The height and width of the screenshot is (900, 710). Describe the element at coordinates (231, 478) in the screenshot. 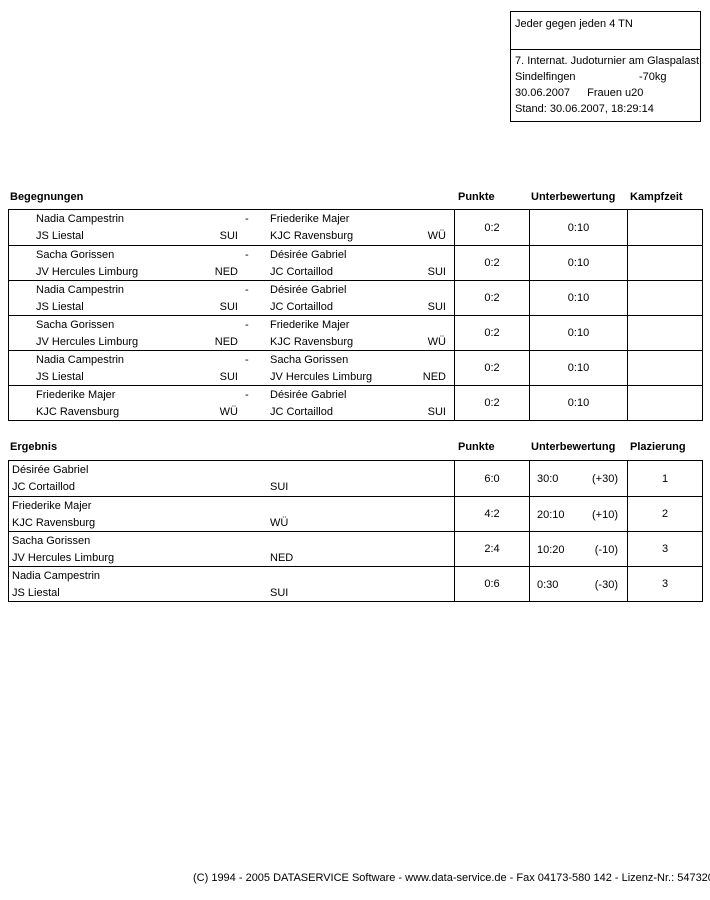

I see `result-athlete-cell: Désirée Gabriel JC Cortaillod SUI` at that location.